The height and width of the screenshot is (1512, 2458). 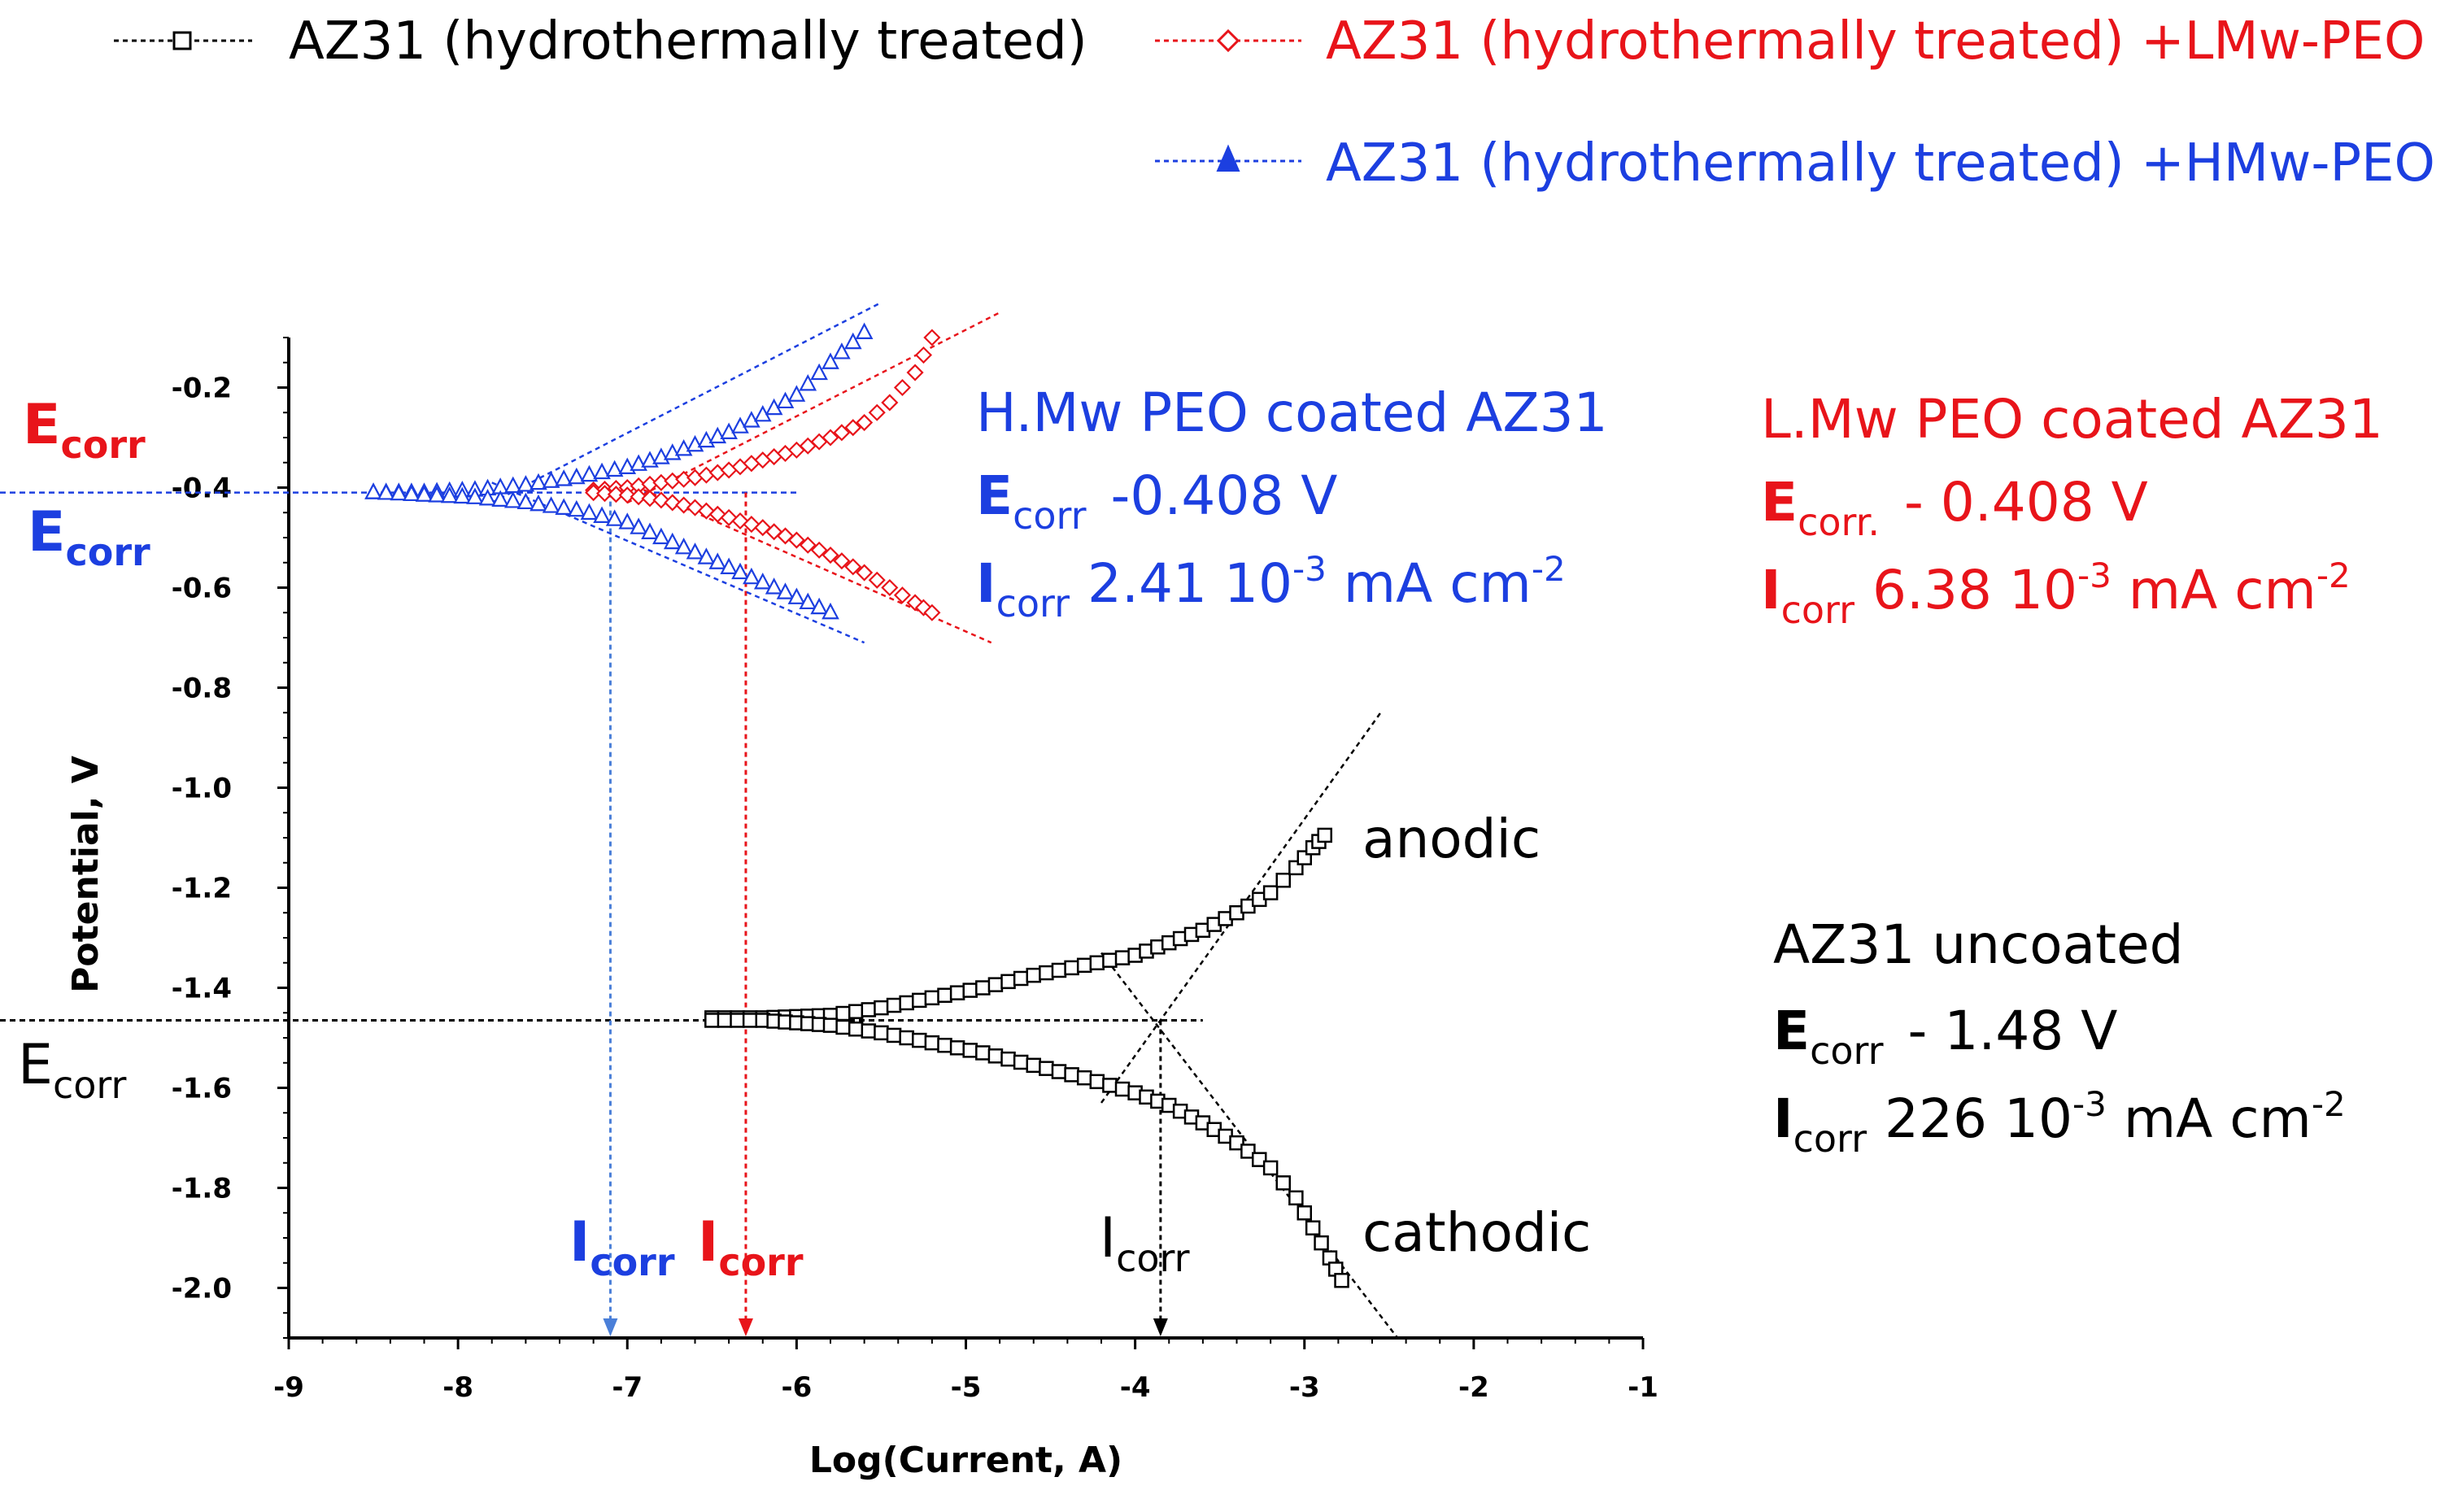 What do you see at coordinates (1880, 163) in the screenshot?
I see `legend-label-blue: AZ31 (hydrothermally treated) +HMw-PEO` at bounding box center [1880, 163].